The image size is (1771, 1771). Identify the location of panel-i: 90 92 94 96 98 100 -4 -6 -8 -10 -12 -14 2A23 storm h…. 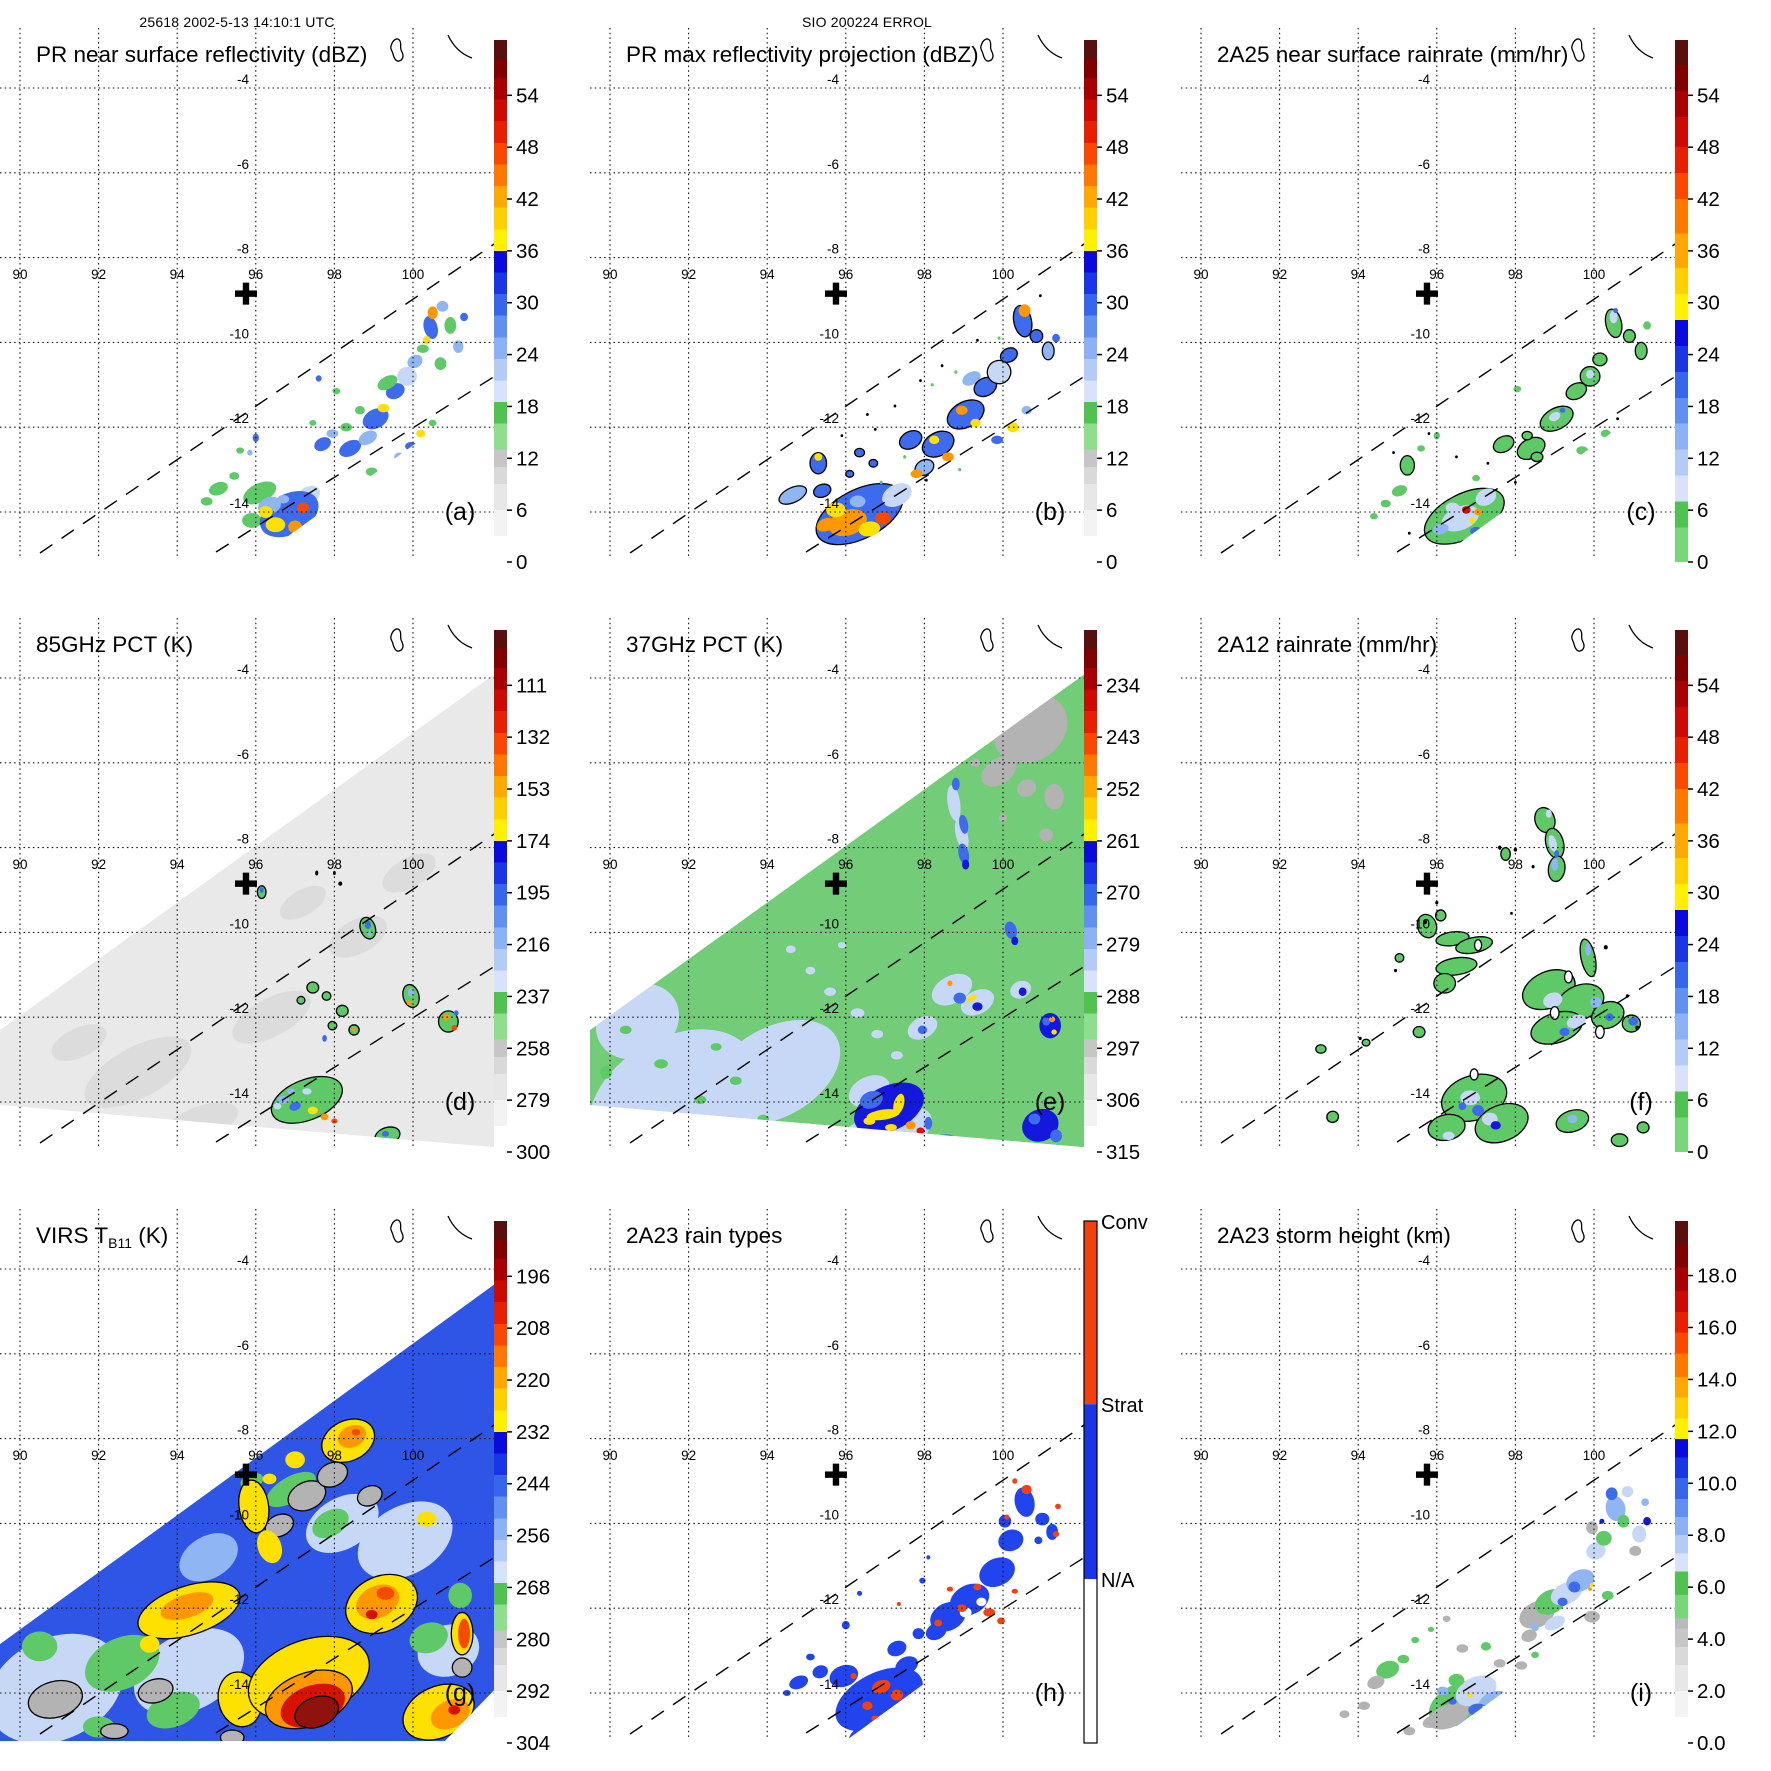
(1475, 1476).